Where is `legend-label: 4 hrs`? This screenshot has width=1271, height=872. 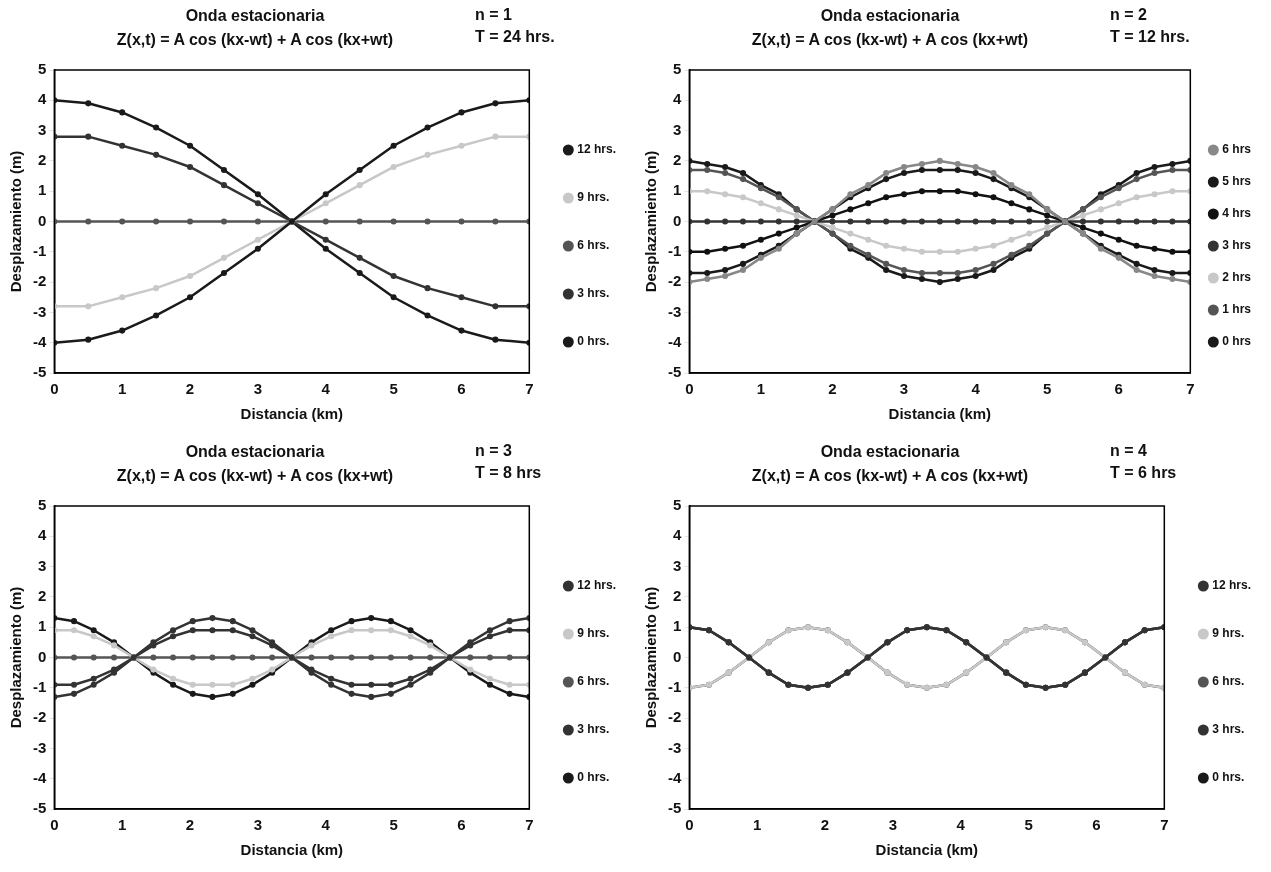
legend-label: 4 hrs is located at coordinates (1237, 213).